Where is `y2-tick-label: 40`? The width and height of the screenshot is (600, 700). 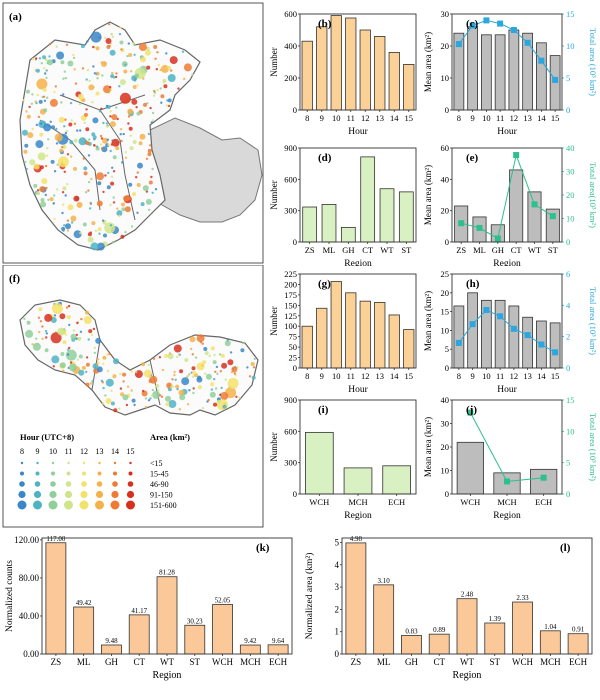 y2-tick-label: 40 is located at coordinates (570, 148).